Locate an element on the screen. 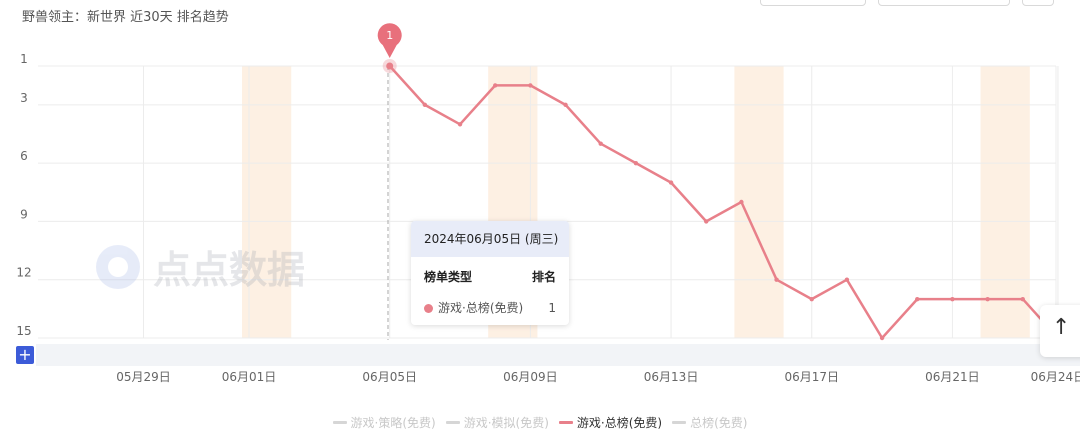 The width and height of the screenshot is (1080, 442). rank-pin-marker: 1 is located at coordinates (389, 48).